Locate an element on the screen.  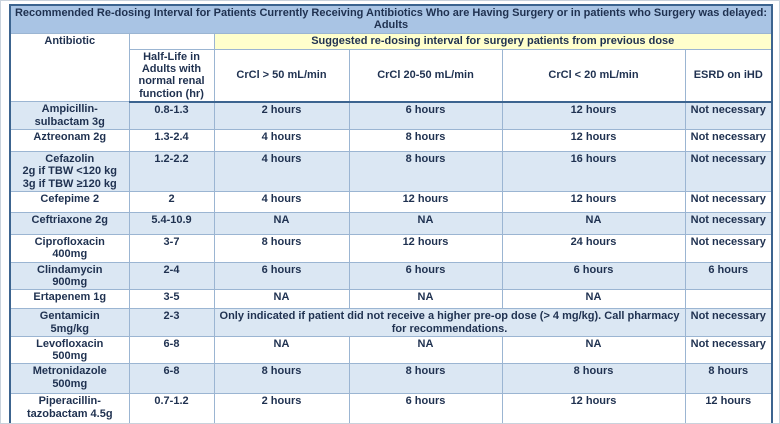
half-life-cell: 0.7-1.2 is located at coordinates (171, 408).